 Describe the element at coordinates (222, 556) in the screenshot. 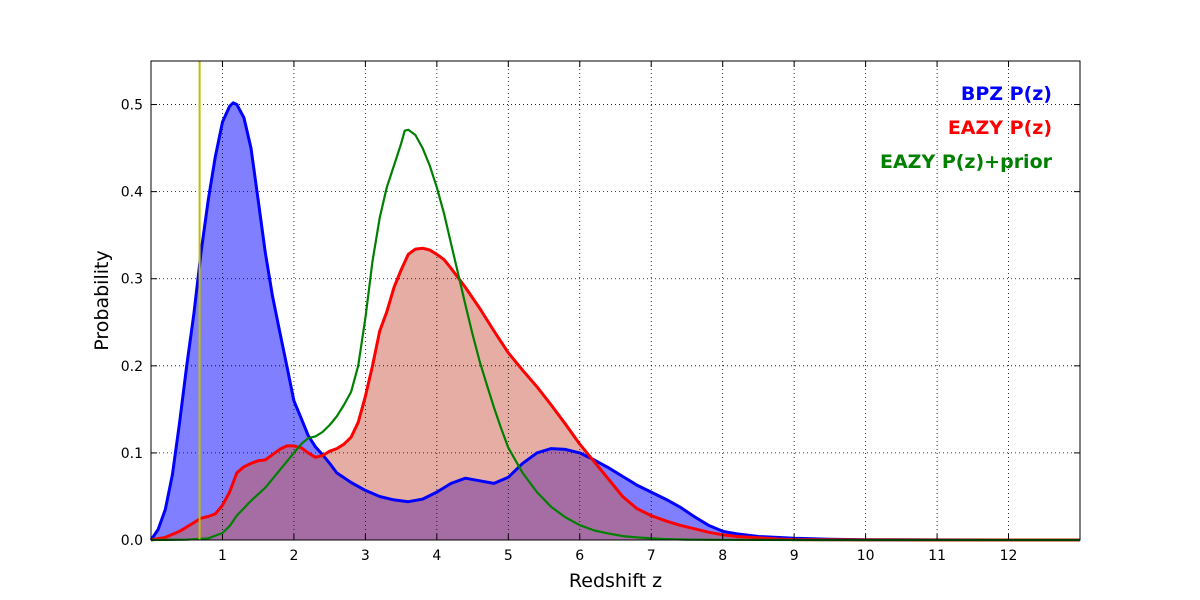

I see `x-tick-label-0: 1` at that location.